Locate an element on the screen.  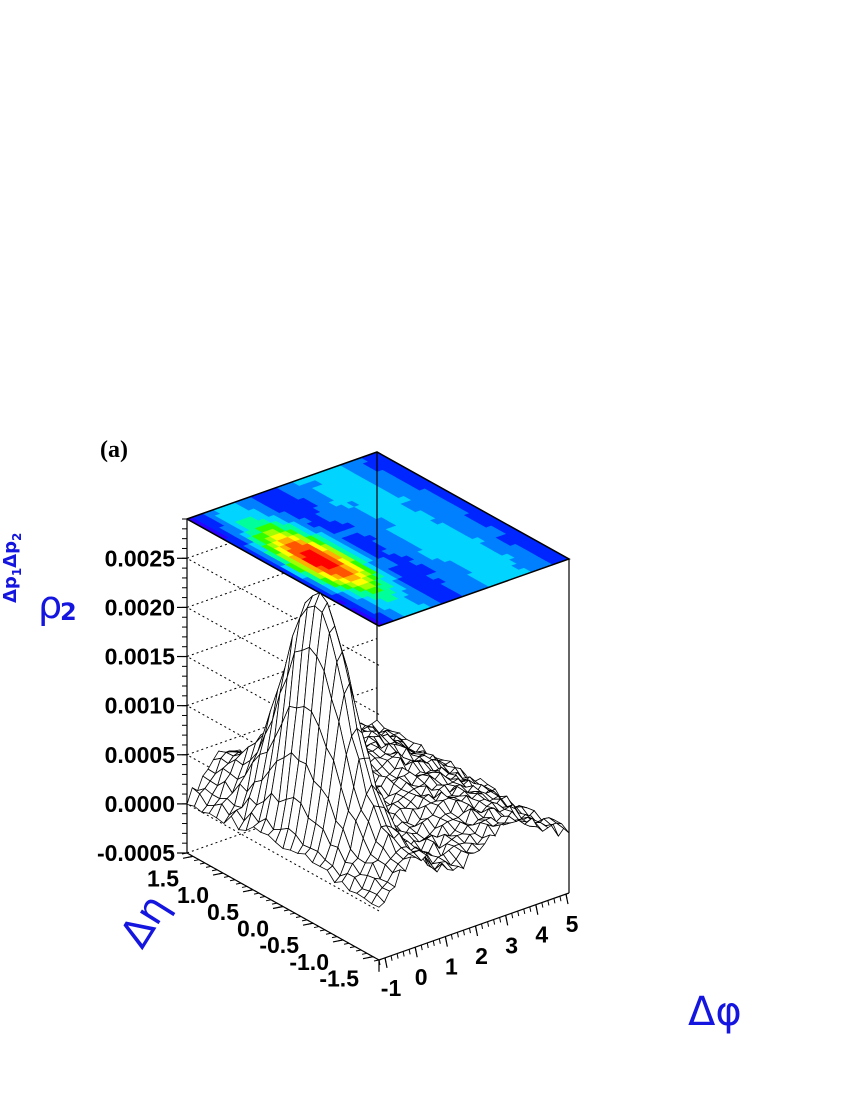
z-title-sub: 2 is located at coordinates (68, 612).